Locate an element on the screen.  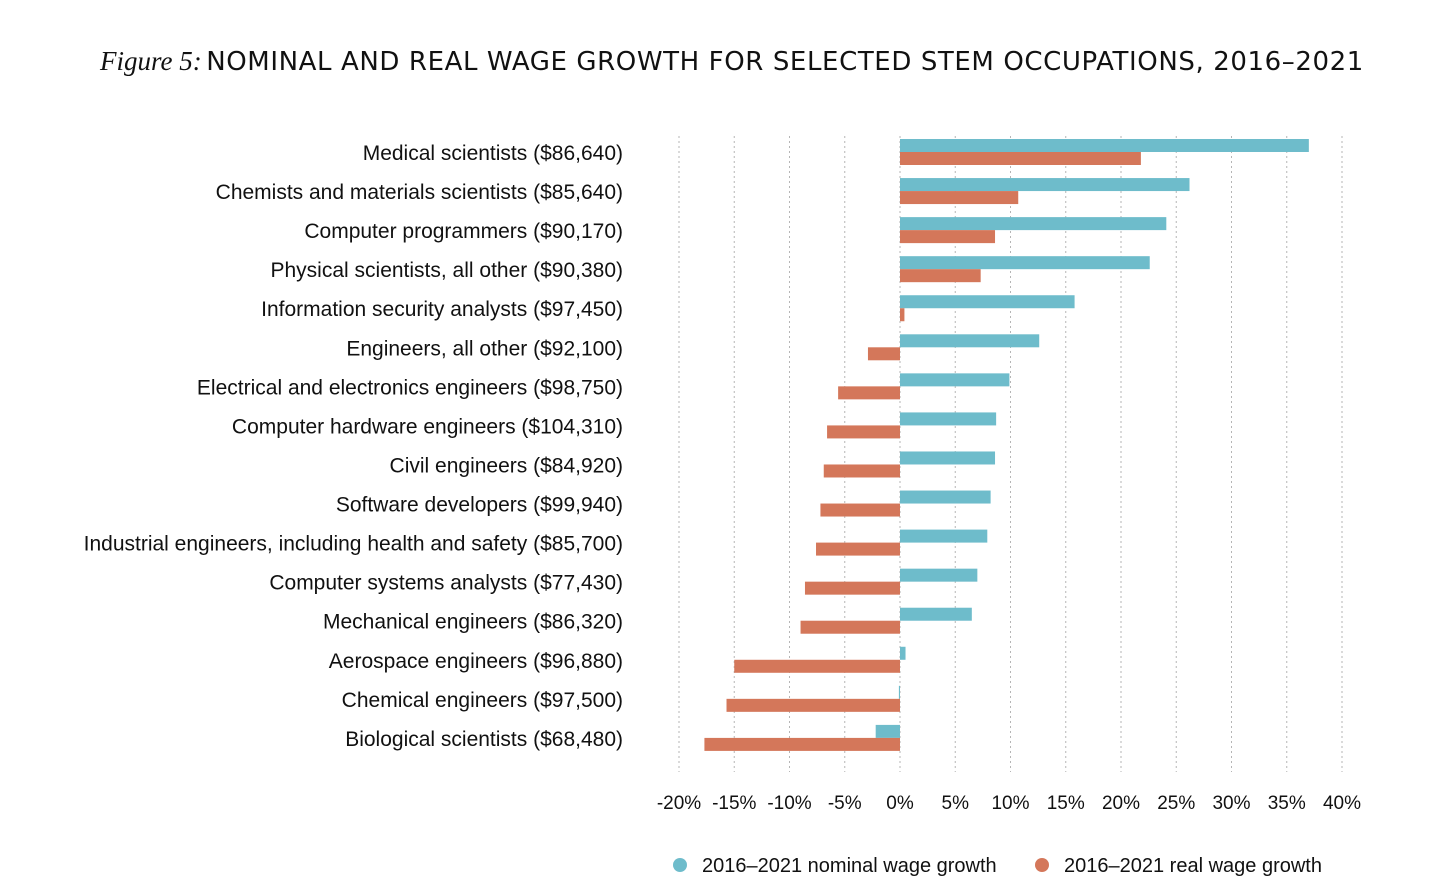
category-label: Software developers ($99,940) is located at coordinates (479, 505).